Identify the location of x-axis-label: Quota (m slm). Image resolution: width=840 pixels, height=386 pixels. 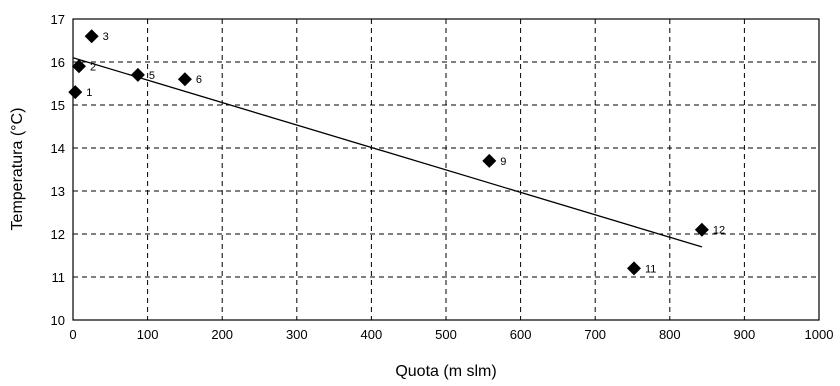
(445, 371).